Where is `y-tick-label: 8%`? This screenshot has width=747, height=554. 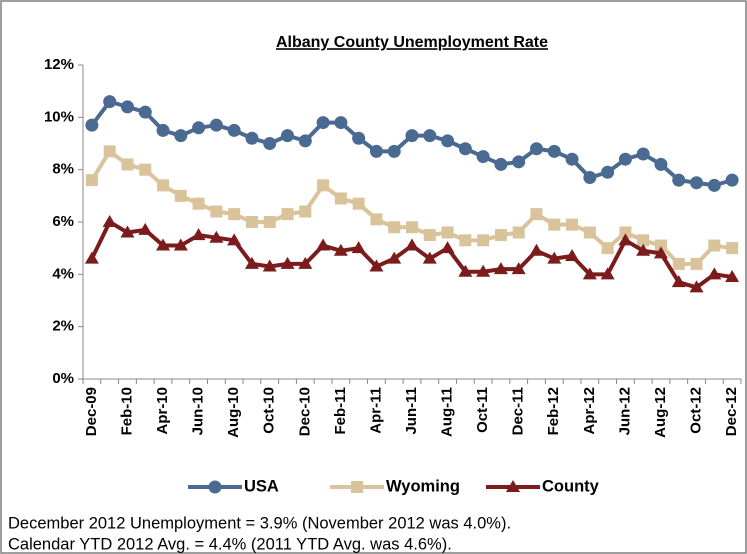 y-tick-label: 8% is located at coordinates (63, 169).